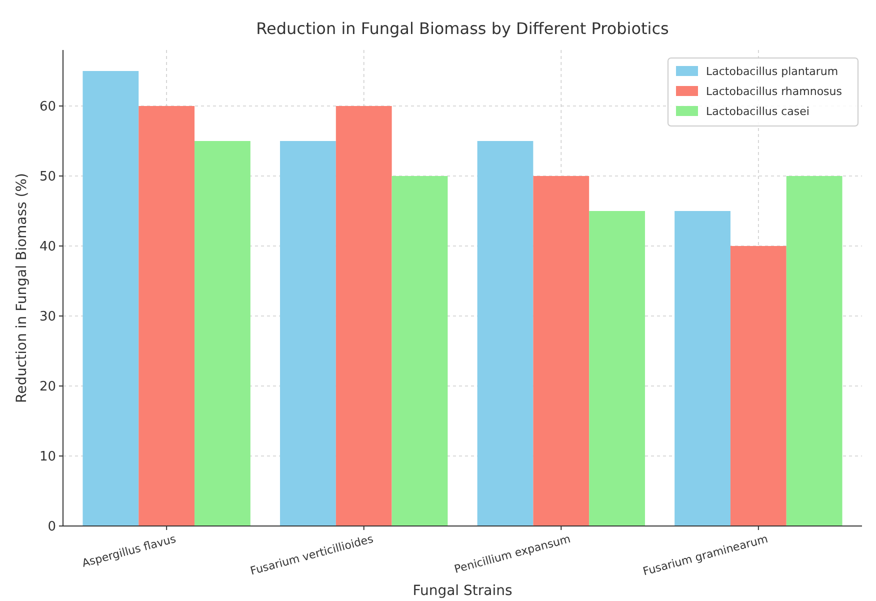 This screenshot has width=876, height=601. What do you see at coordinates (47, 387) in the screenshot?
I see `y-tick-label: 20` at bounding box center [47, 387].